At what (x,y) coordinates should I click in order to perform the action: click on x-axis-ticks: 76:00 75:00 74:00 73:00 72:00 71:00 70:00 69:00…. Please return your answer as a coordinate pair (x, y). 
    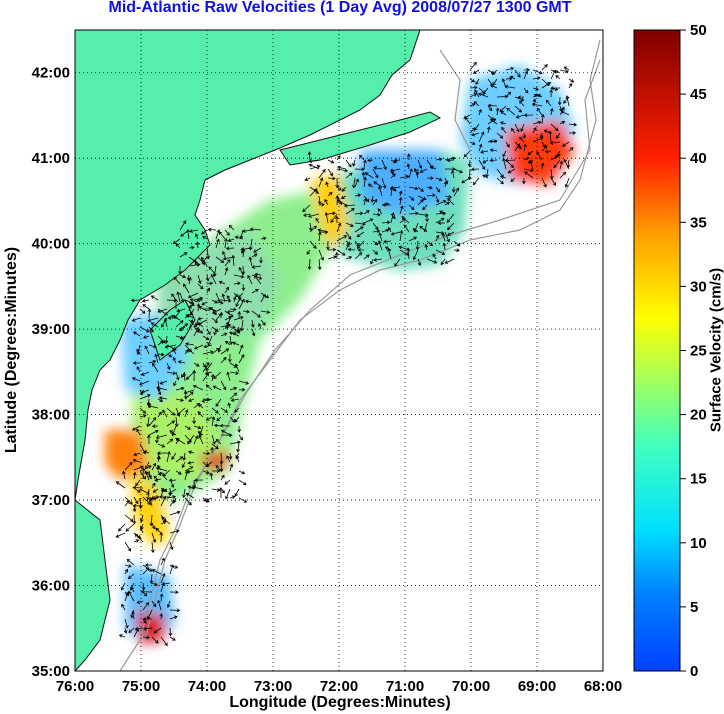
    Looking at the image, I should click on (339, 686).